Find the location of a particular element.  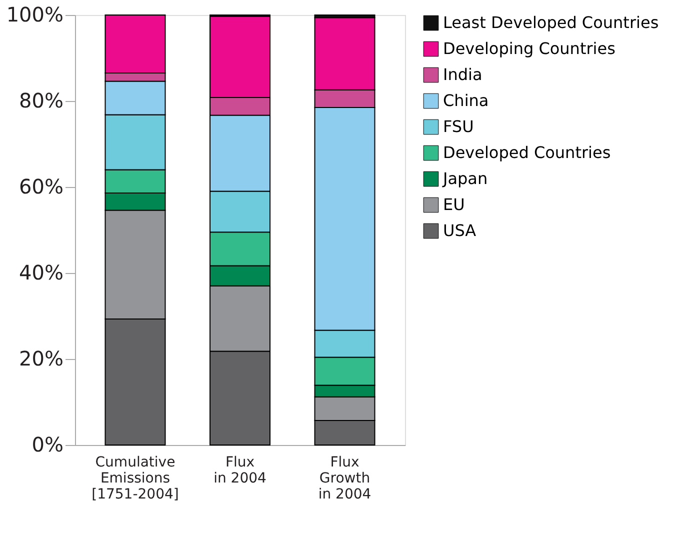

legend-label: Developed Countries is located at coordinates (527, 152).